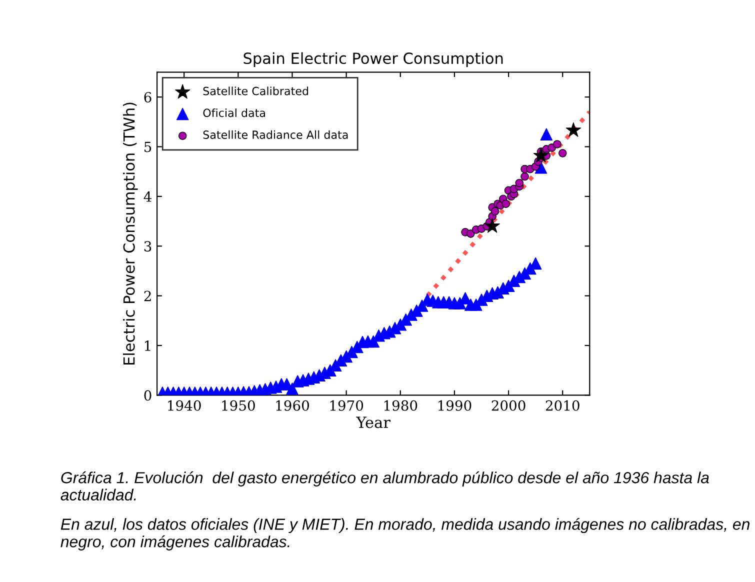 The image size is (755, 582). Describe the element at coordinates (148, 97) in the screenshot. I see `y-tick-label: 6` at that location.